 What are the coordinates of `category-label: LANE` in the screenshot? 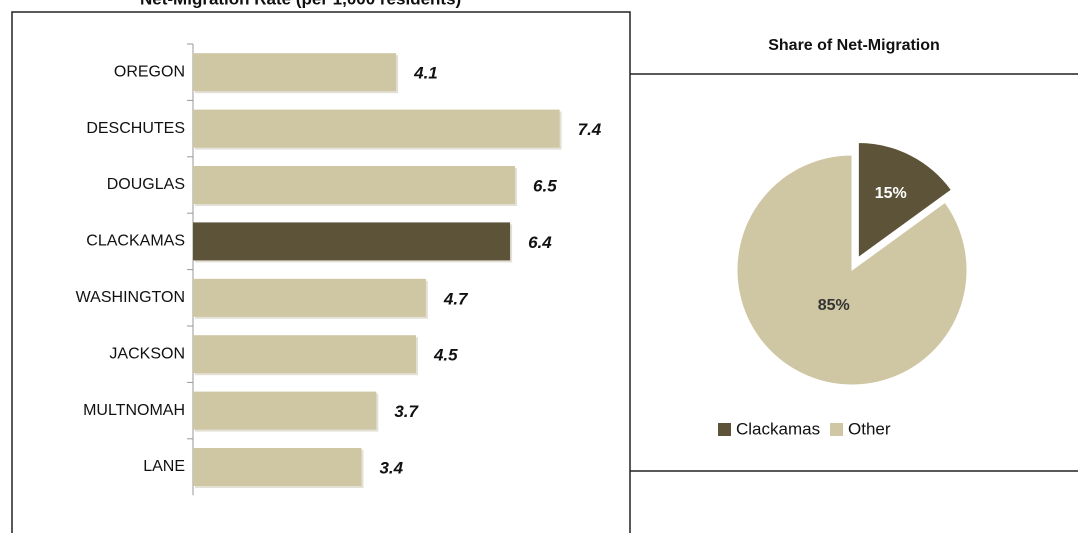 It's located at (164, 466).